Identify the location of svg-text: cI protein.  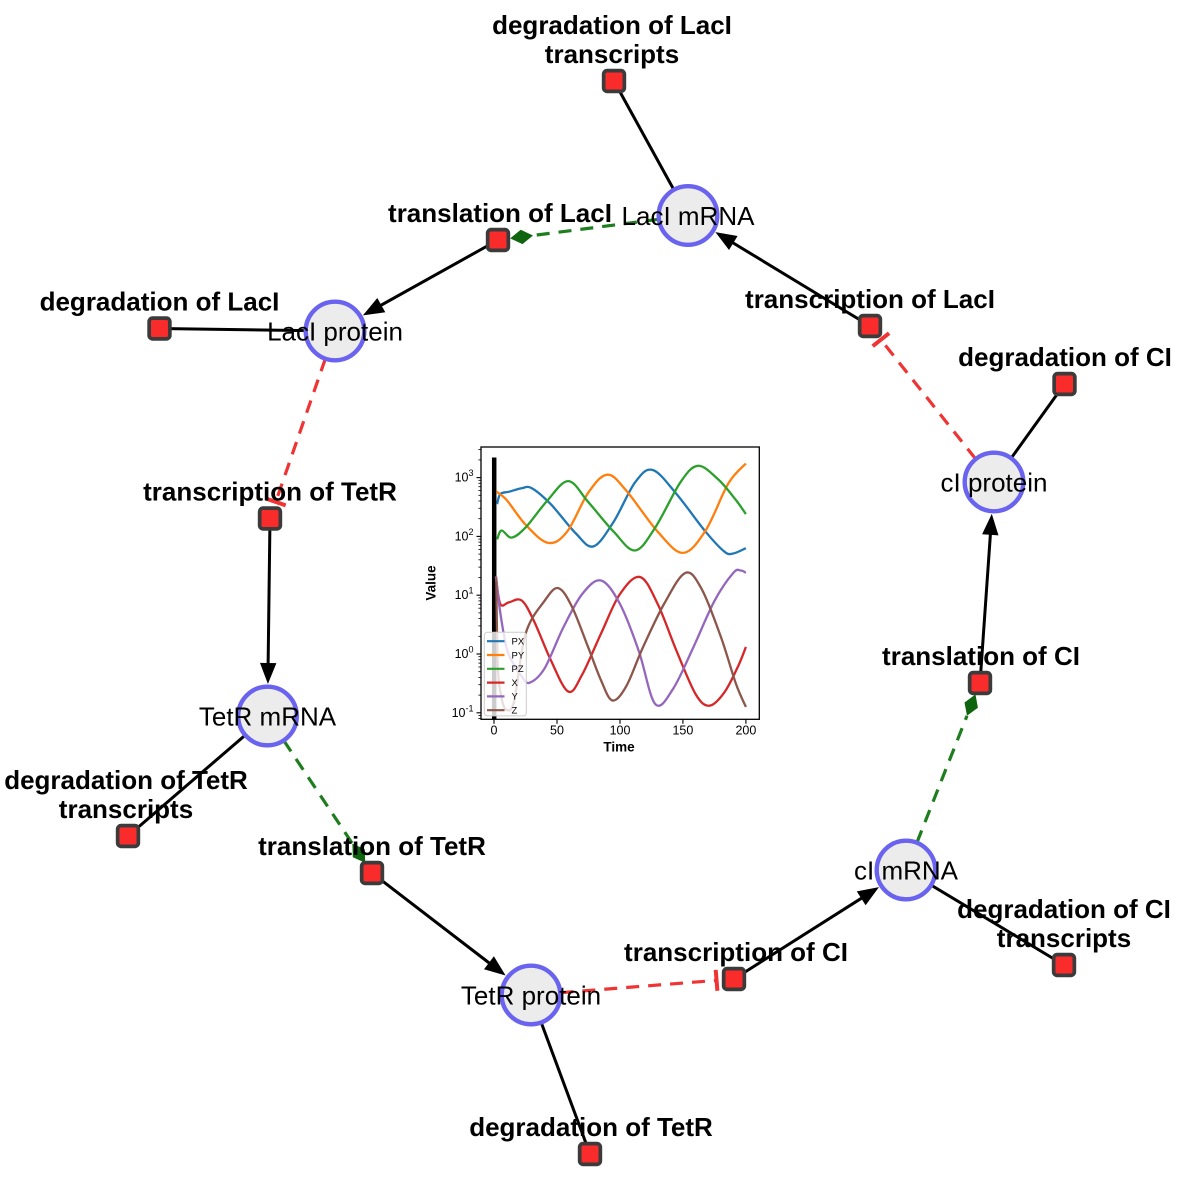
(994, 483).